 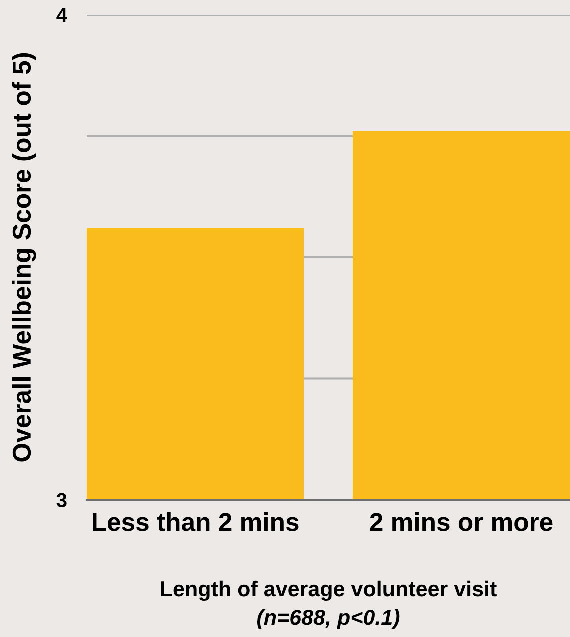 I want to click on x-axis-title: Length of average volunteer visit, so click(x=329, y=591).